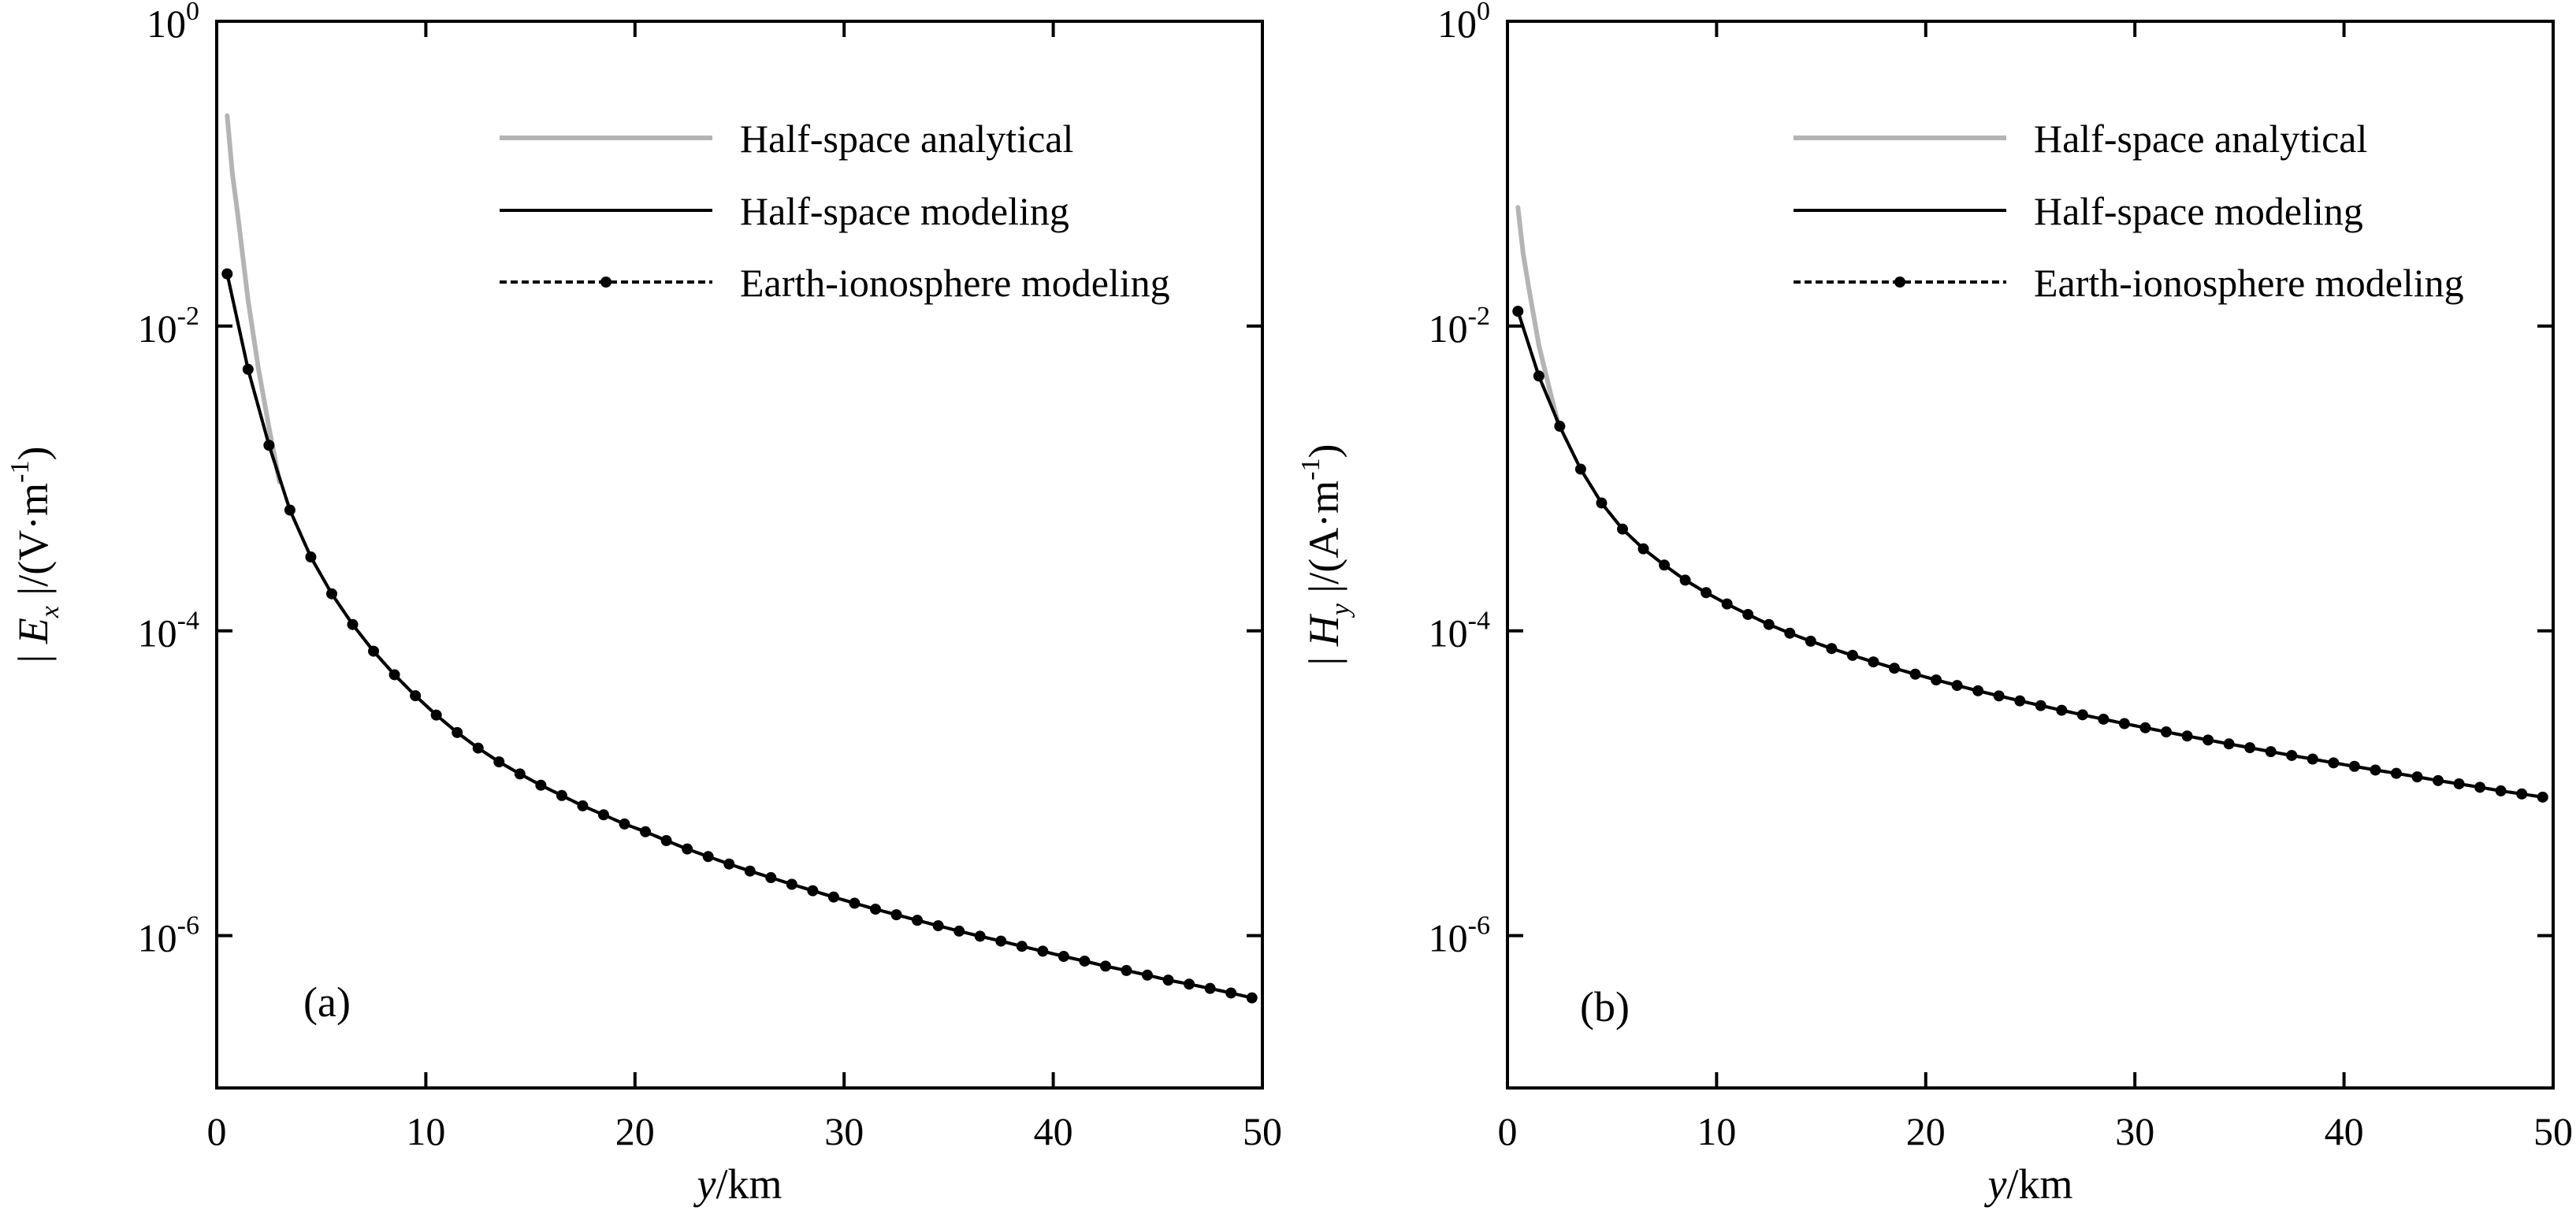 Image resolution: width=2576 pixels, height=1214 pixels. Describe the element at coordinates (1262, 1131) in the screenshot. I see `x-tick-label: 50` at that location.